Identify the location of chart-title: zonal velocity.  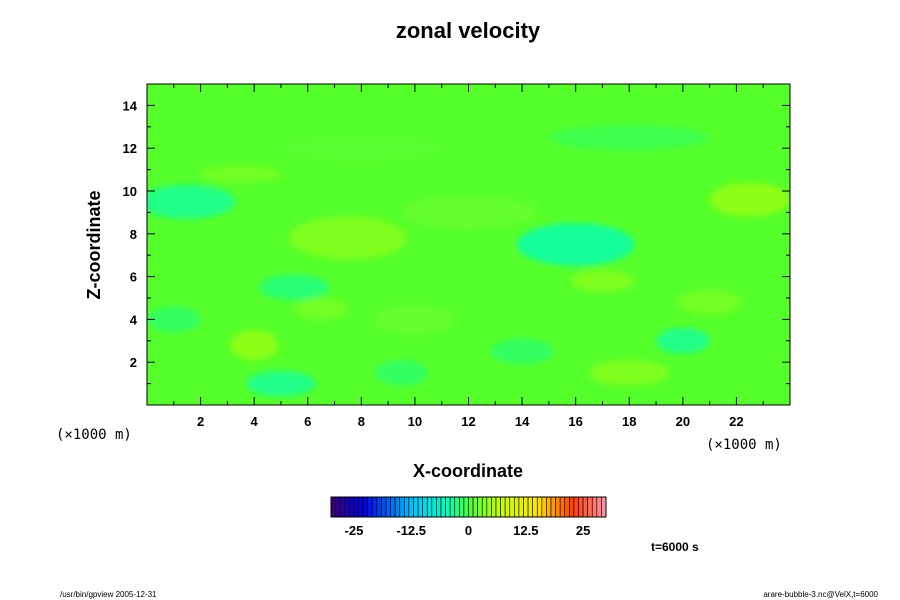
(468, 30).